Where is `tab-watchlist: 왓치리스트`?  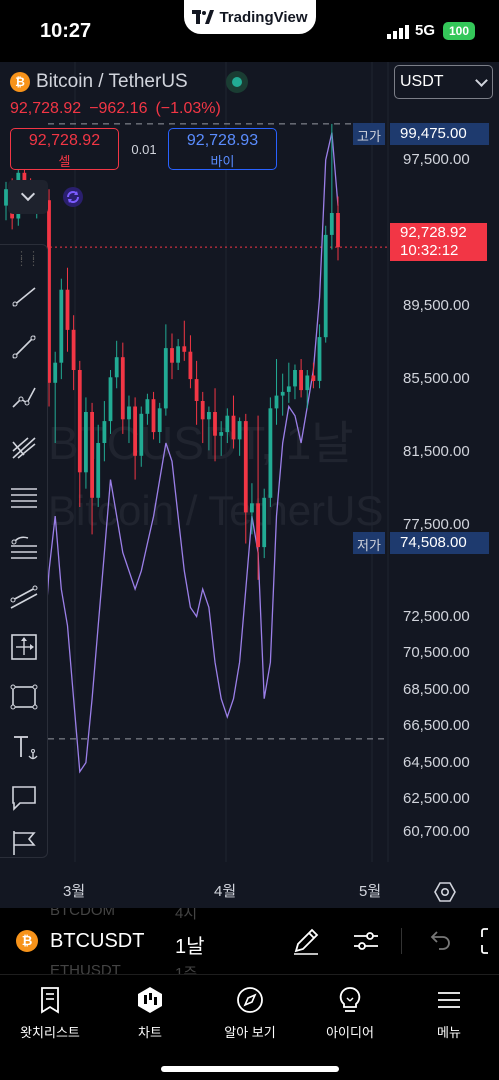 tab-watchlist: 왓치리스트 is located at coordinates (50, 1013).